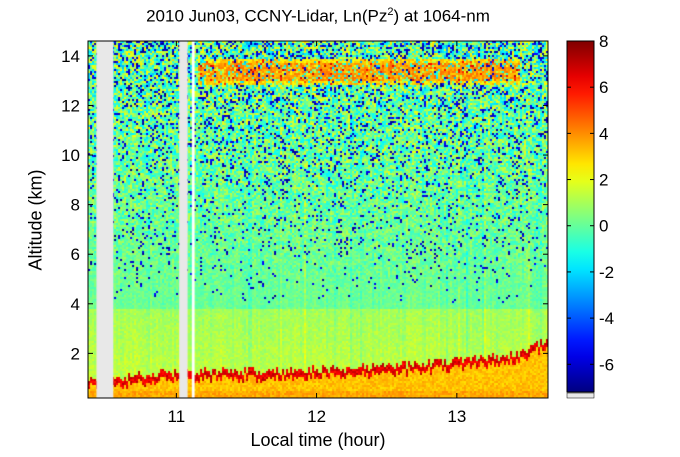 Image resolution: width=680 pixels, height=457 pixels. What do you see at coordinates (603, 41) in the screenshot?
I see `colorbar-tick-label: 8` at bounding box center [603, 41].